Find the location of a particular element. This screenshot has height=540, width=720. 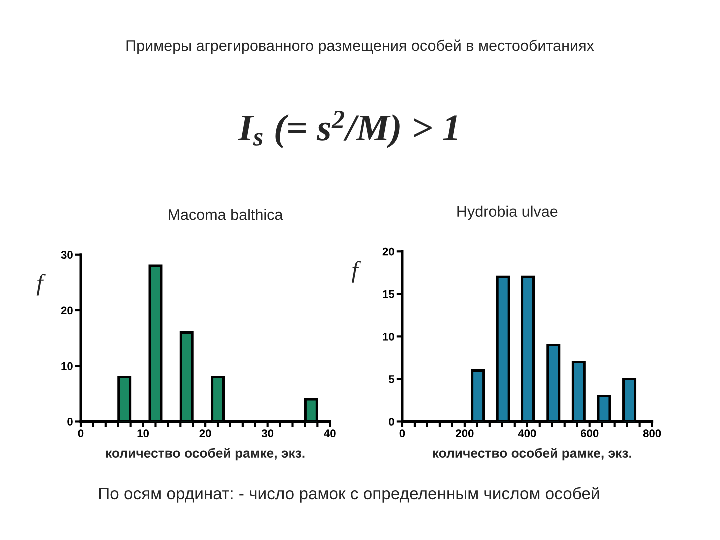

x-tick-label: 40 is located at coordinates (330, 434).